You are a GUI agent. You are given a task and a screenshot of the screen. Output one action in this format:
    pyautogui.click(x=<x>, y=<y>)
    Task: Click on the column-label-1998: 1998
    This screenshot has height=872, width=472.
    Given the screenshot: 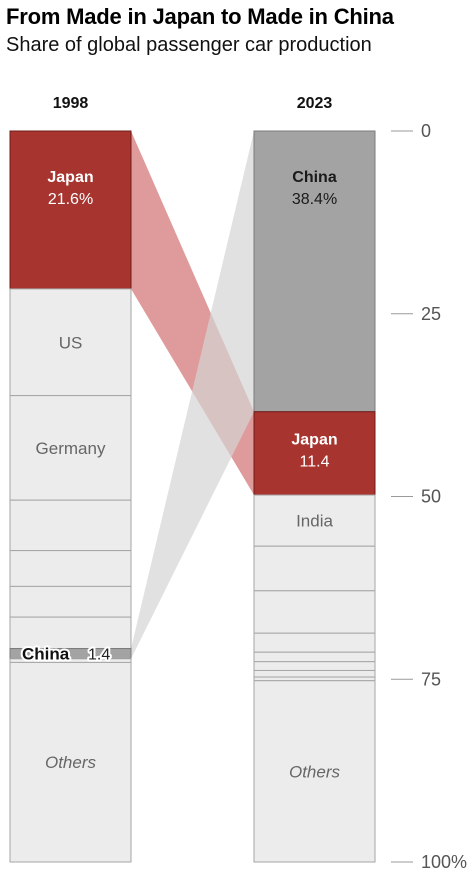 What is the action you would take?
    pyautogui.click(x=71, y=103)
    